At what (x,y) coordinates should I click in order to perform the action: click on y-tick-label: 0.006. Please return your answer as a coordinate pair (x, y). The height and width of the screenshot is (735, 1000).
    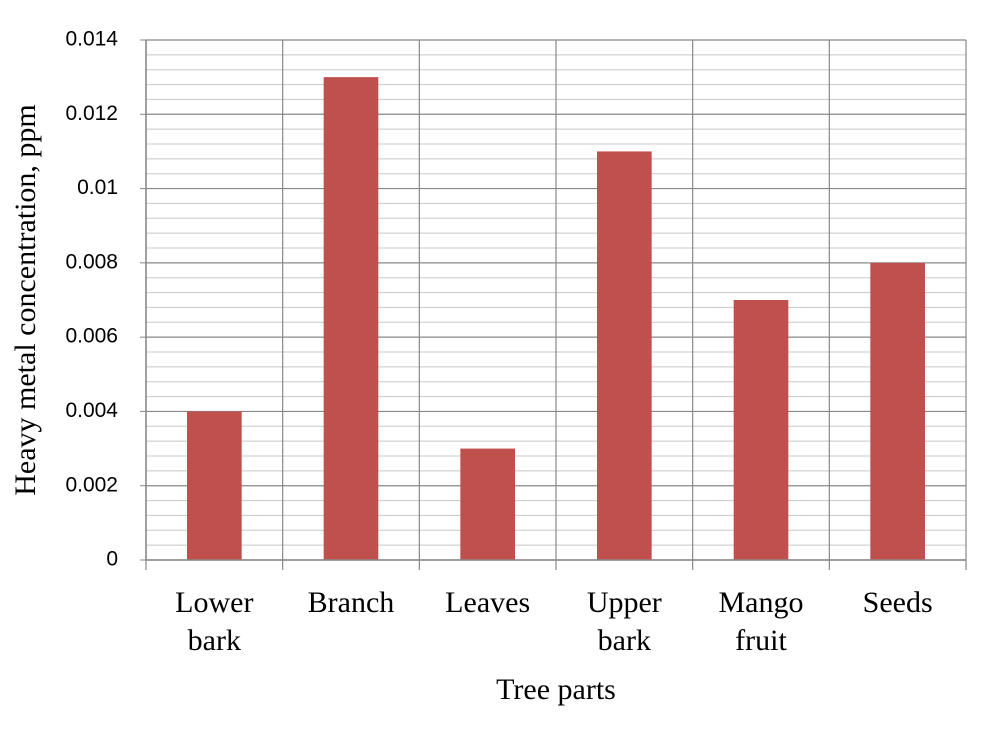
    Looking at the image, I should click on (91, 336).